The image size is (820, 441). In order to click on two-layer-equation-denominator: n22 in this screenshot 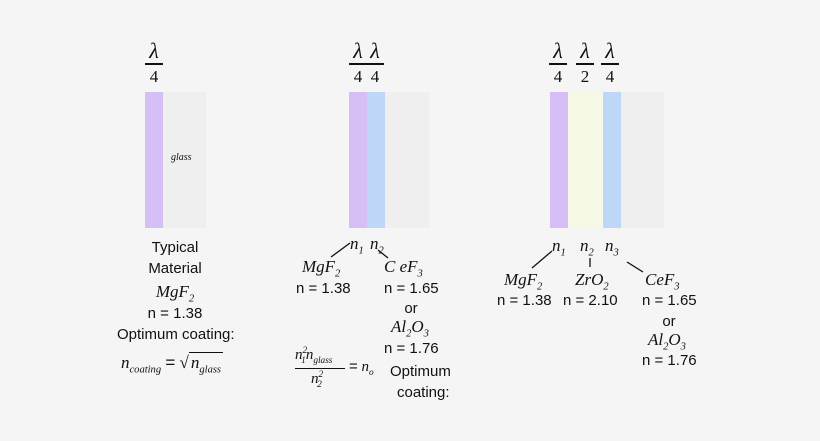, I will do `click(317, 380)`.